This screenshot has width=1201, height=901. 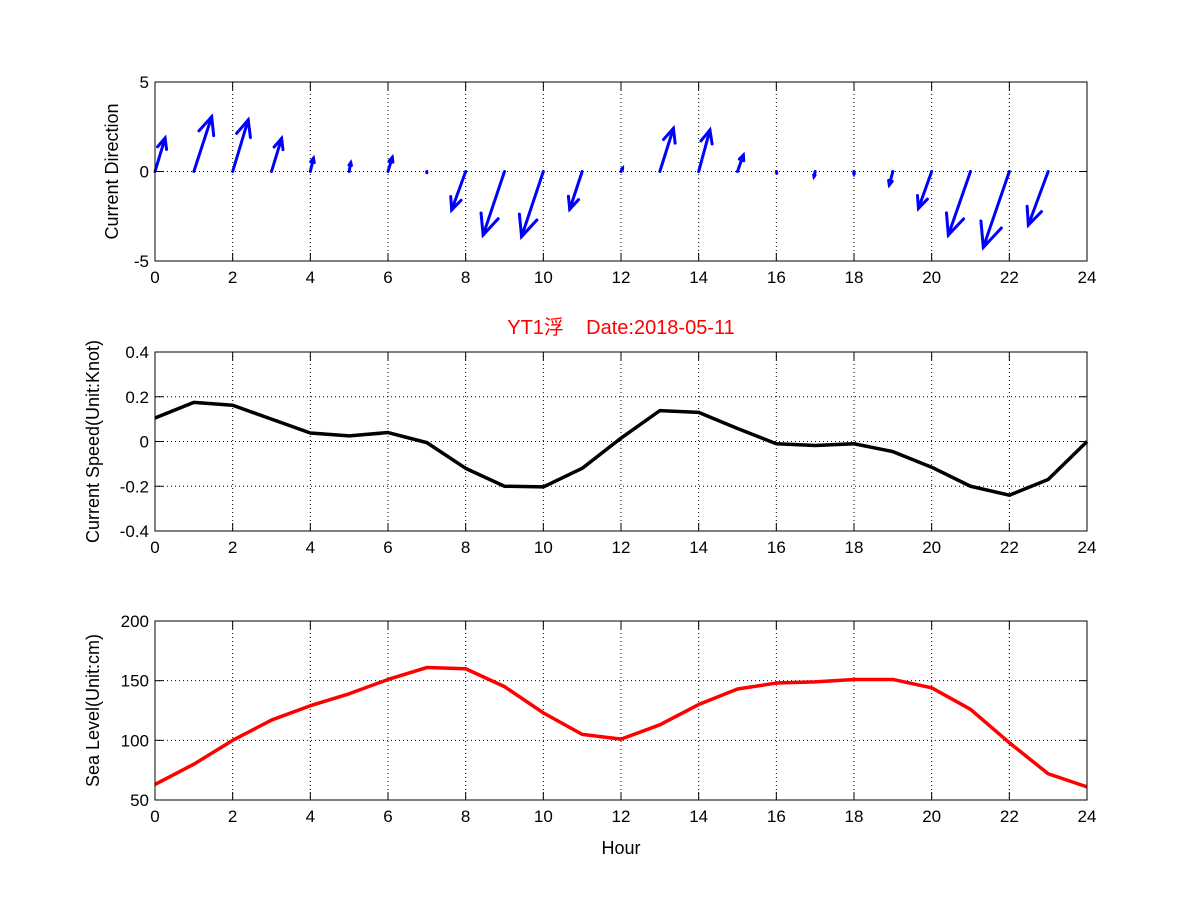 What do you see at coordinates (621, 327) in the screenshot?
I see `chart-title: YT1浮 Date:2018-05-11` at bounding box center [621, 327].